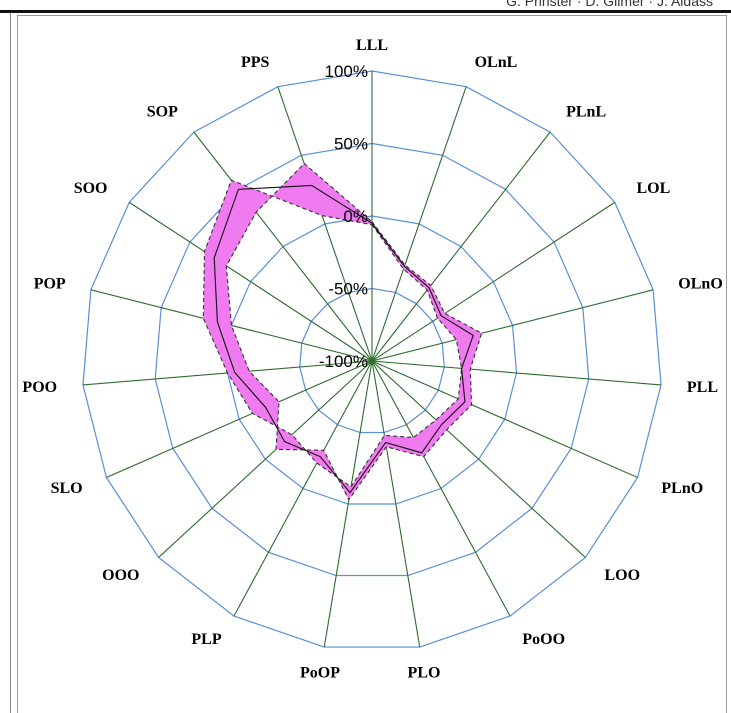 The image size is (731, 713). Describe the element at coordinates (67, 488) in the screenshot. I see `category-label: SLO` at that location.